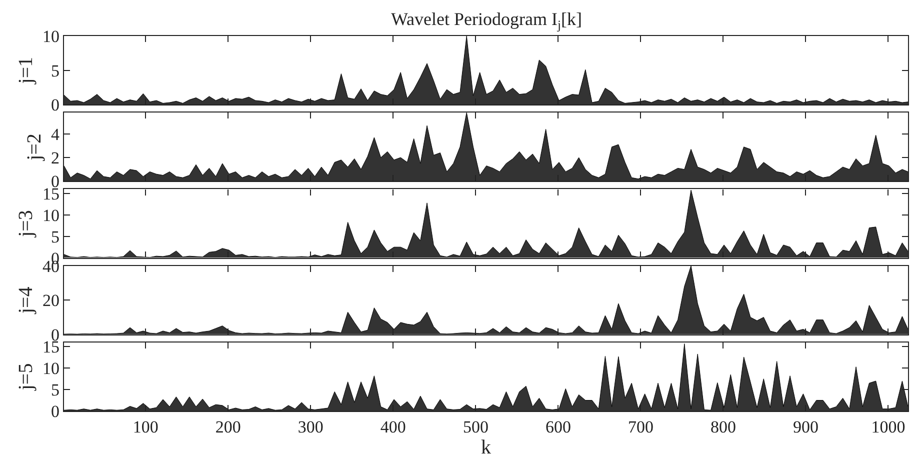 The image size is (910, 459). I want to click on x-tick-label: 400, so click(393, 427).